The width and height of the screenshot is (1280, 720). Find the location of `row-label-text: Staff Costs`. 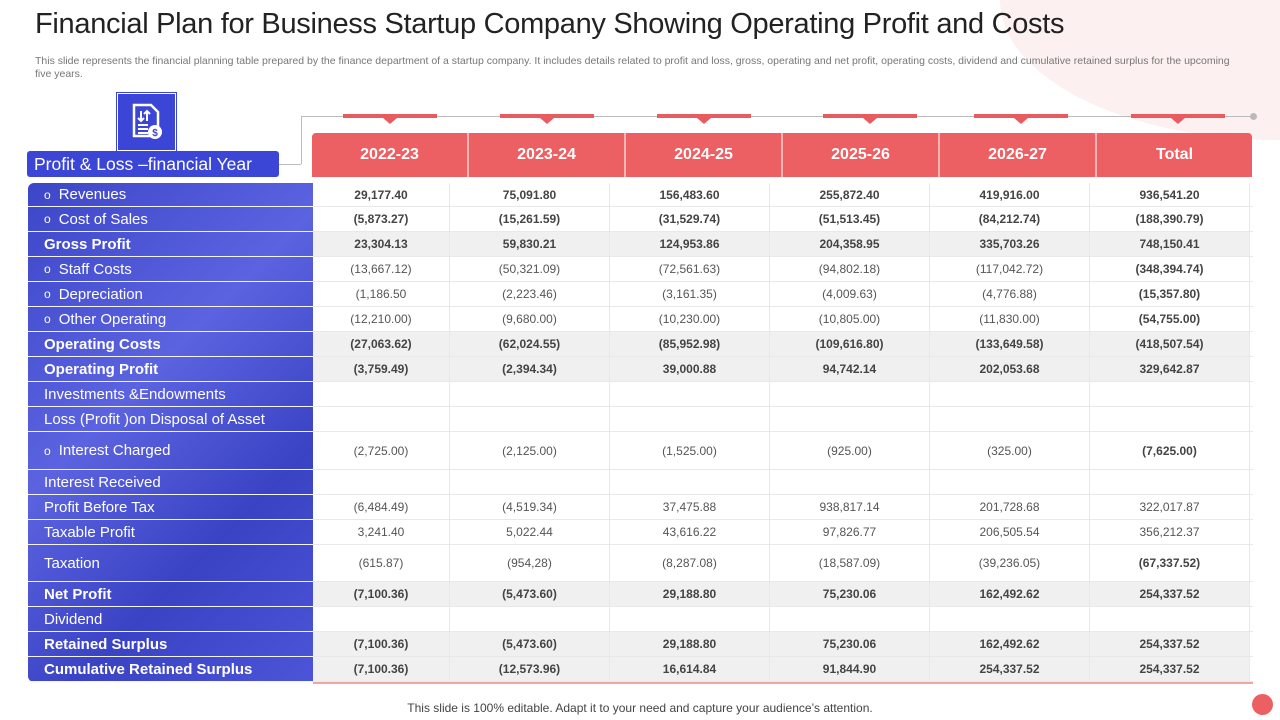

row-label-text: Staff Costs is located at coordinates (95, 269).